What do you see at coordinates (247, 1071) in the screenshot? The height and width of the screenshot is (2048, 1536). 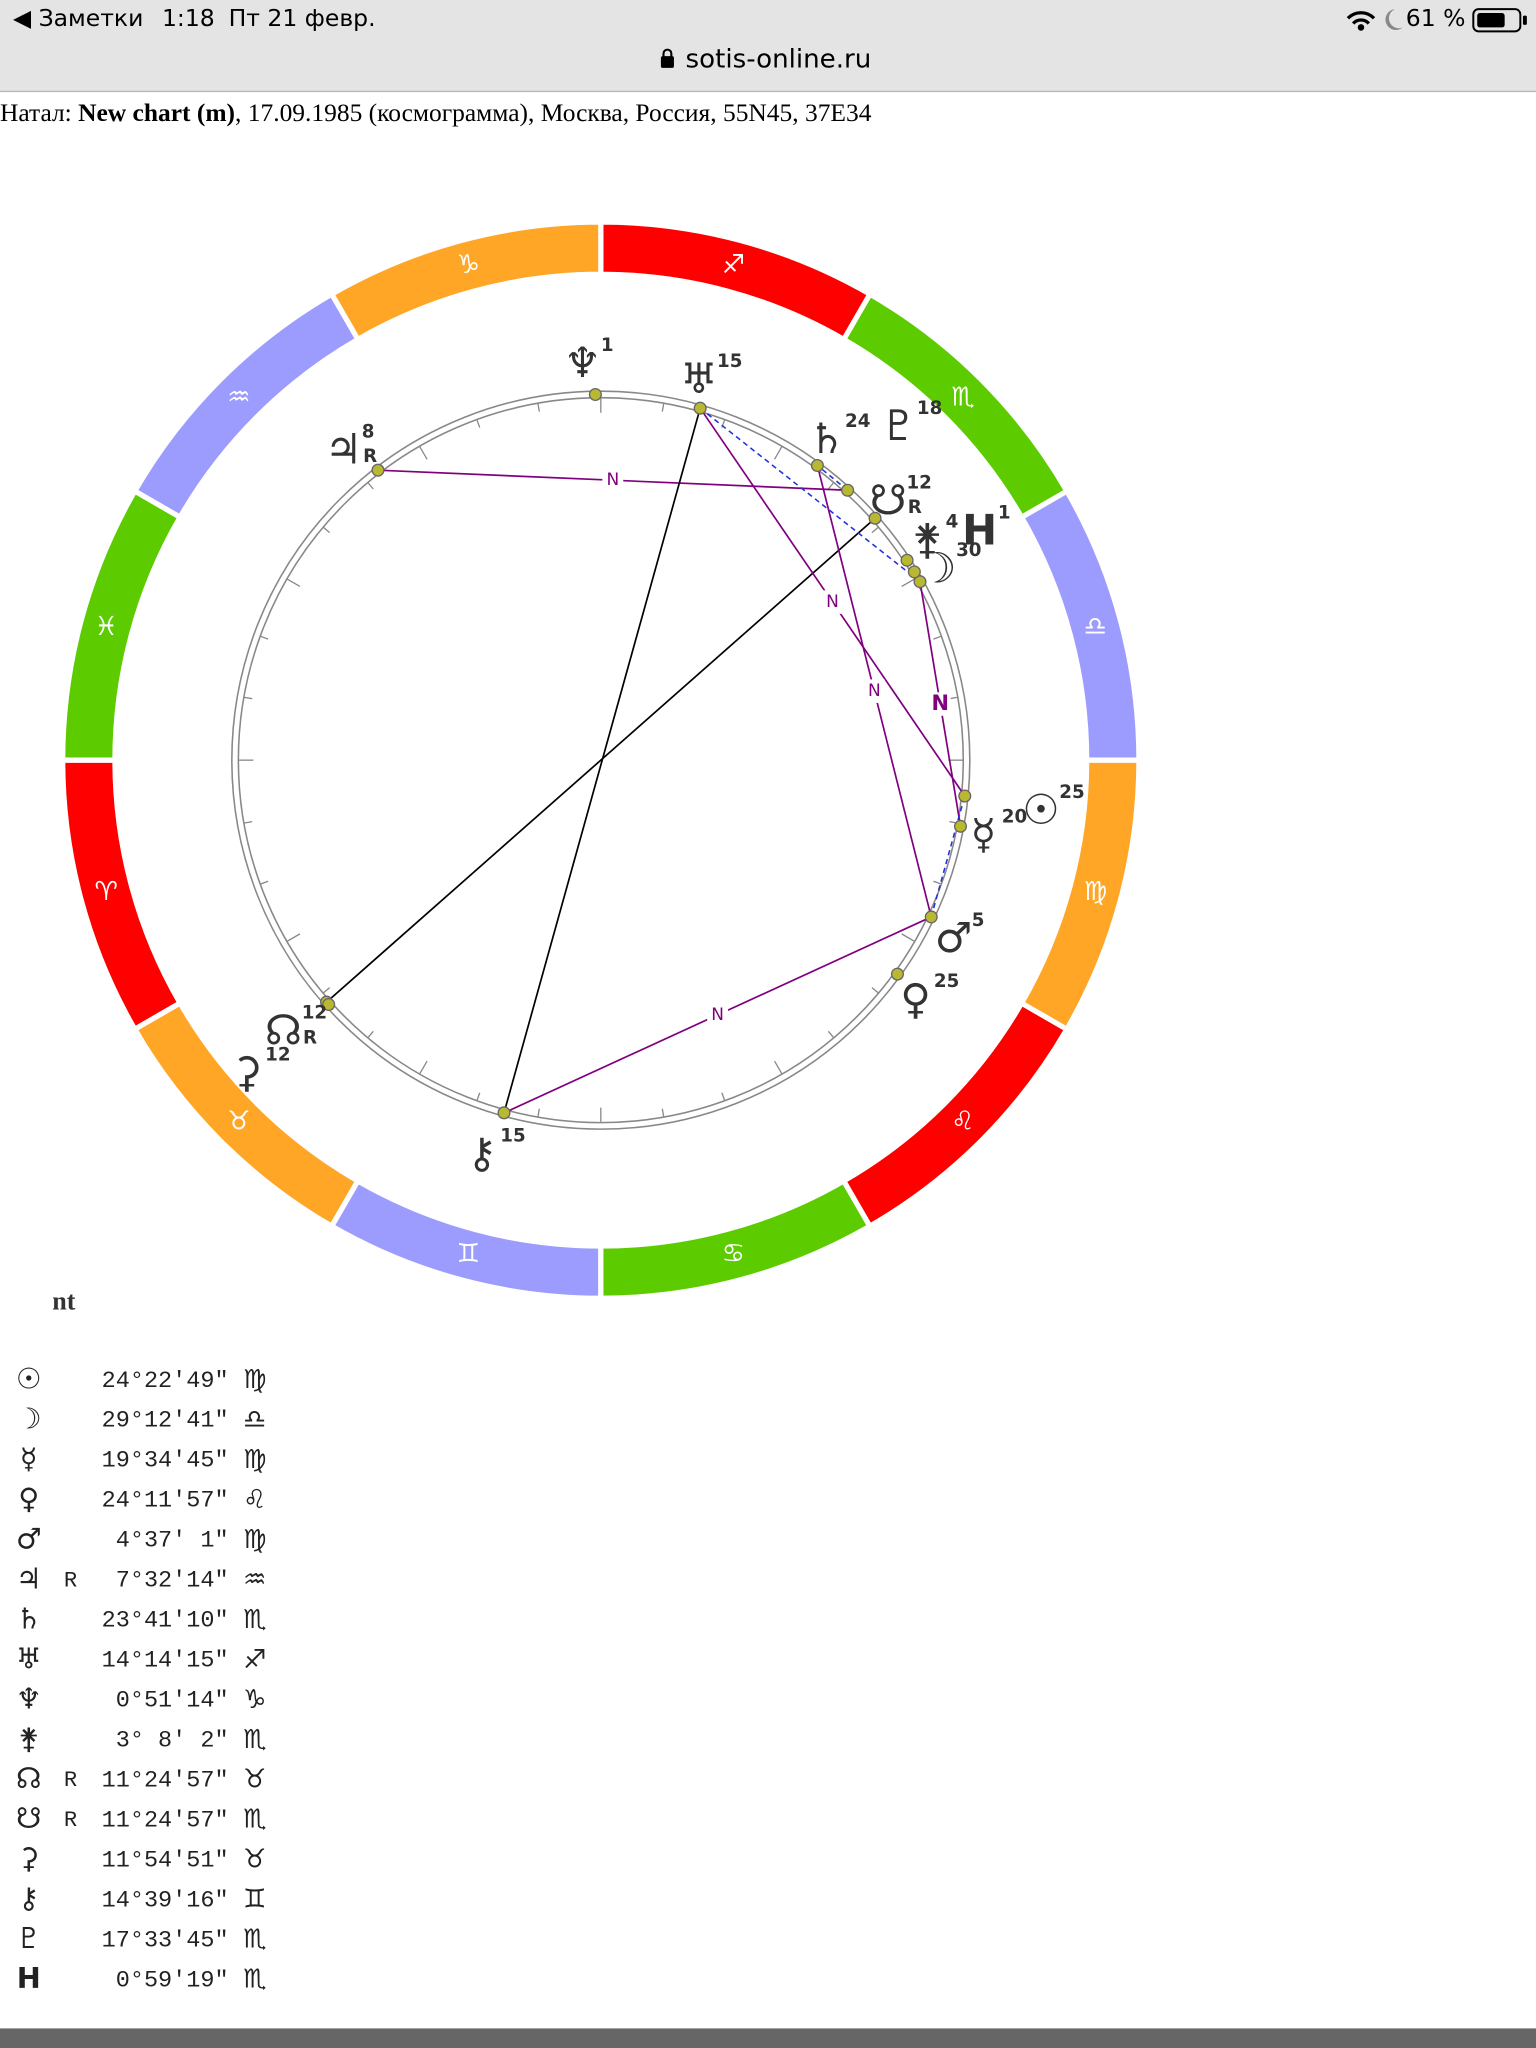 I see `planet-glyph: ⚳` at bounding box center [247, 1071].